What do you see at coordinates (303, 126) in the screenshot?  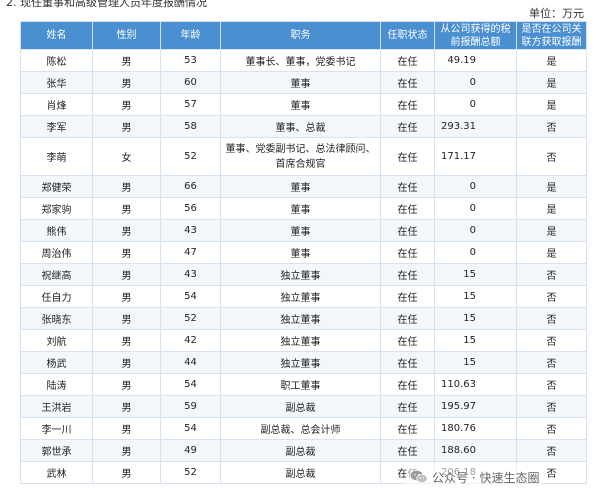 I see `table-row: 李军男 58 董事、总裁 在任 293.31 否` at bounding box center [303, 126].